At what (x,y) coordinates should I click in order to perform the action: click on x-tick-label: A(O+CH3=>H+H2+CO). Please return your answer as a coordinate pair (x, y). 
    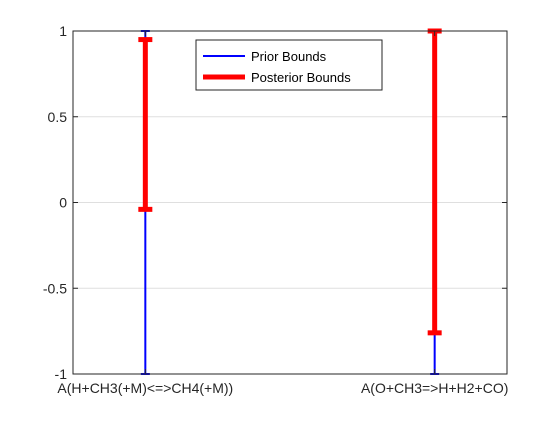
    Looking at the image, I should click on (434, 388).